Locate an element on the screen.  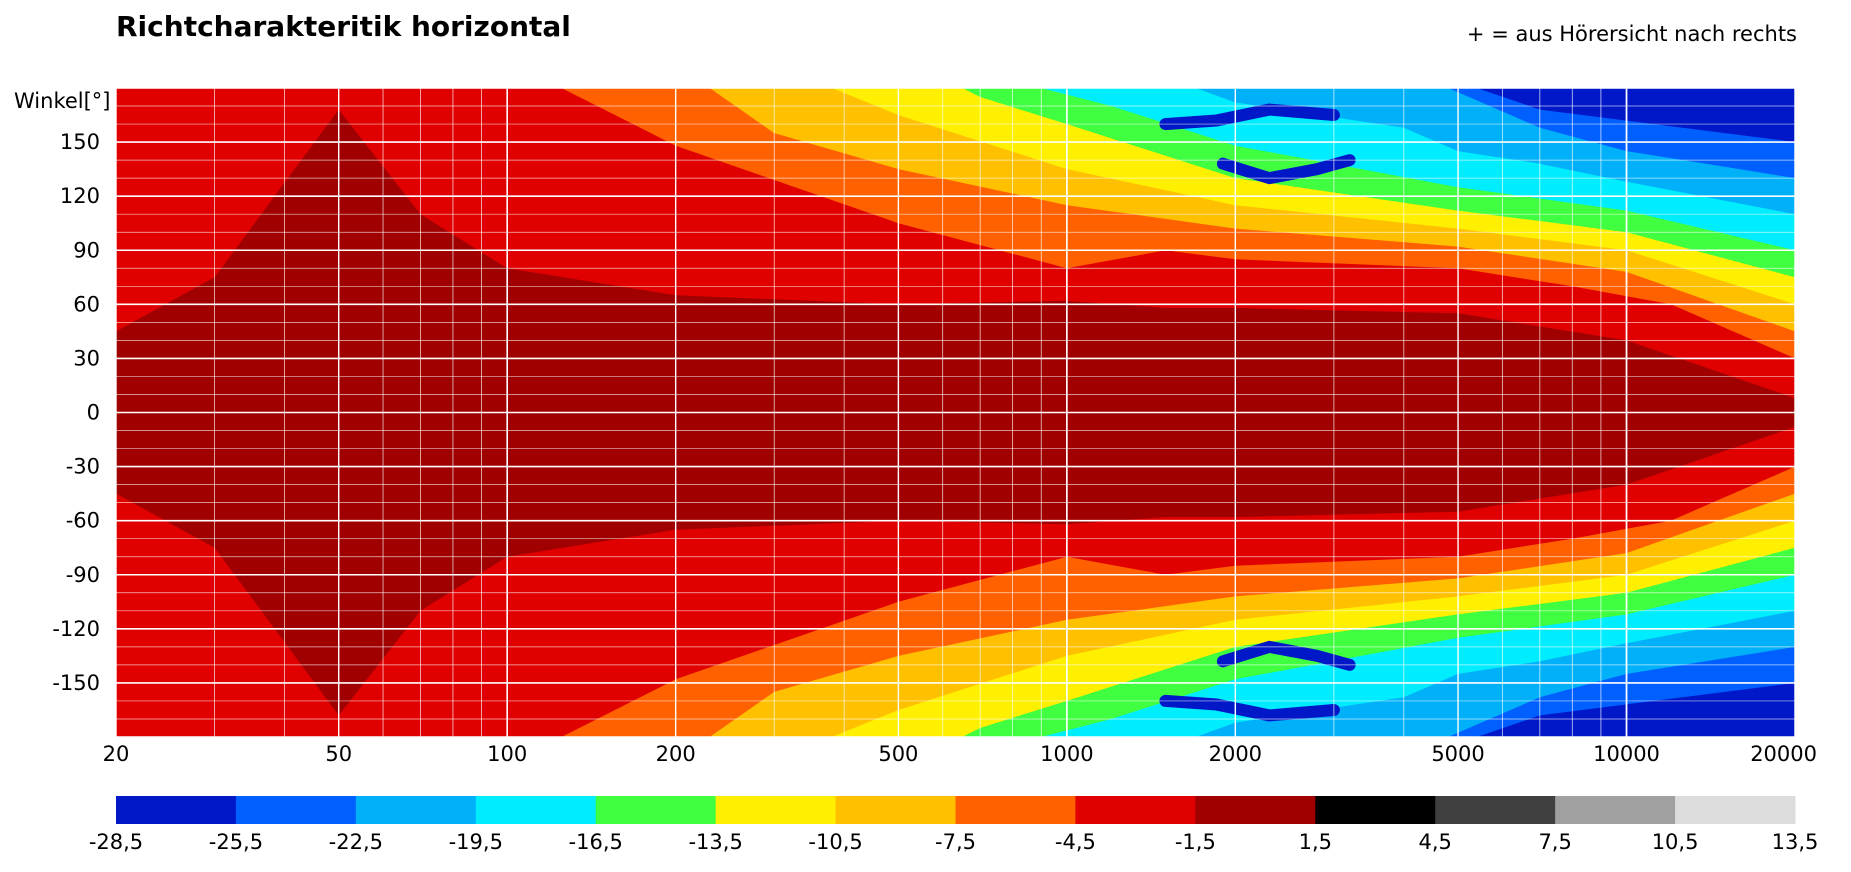
x-tick-label: 20000 is located at coordinates (1783, 754).